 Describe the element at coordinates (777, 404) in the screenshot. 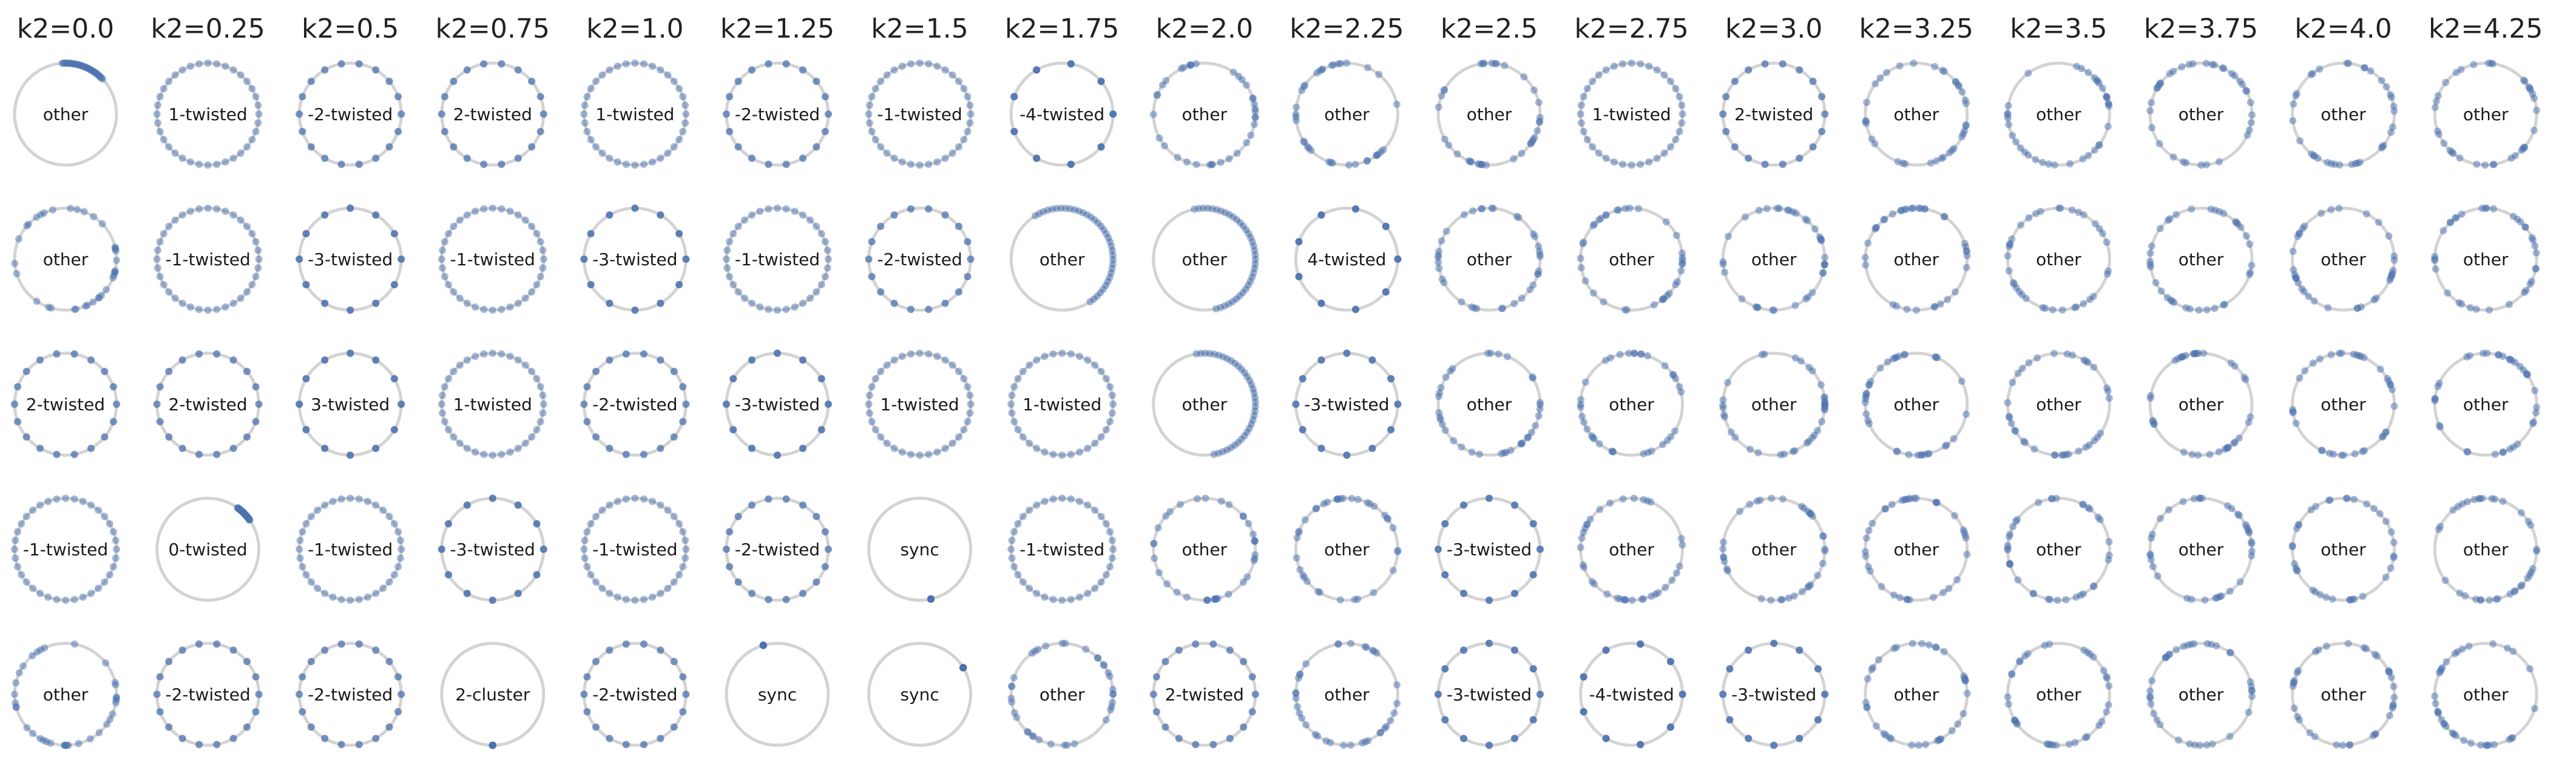

I see `state-label: -3-twisted` at that location.